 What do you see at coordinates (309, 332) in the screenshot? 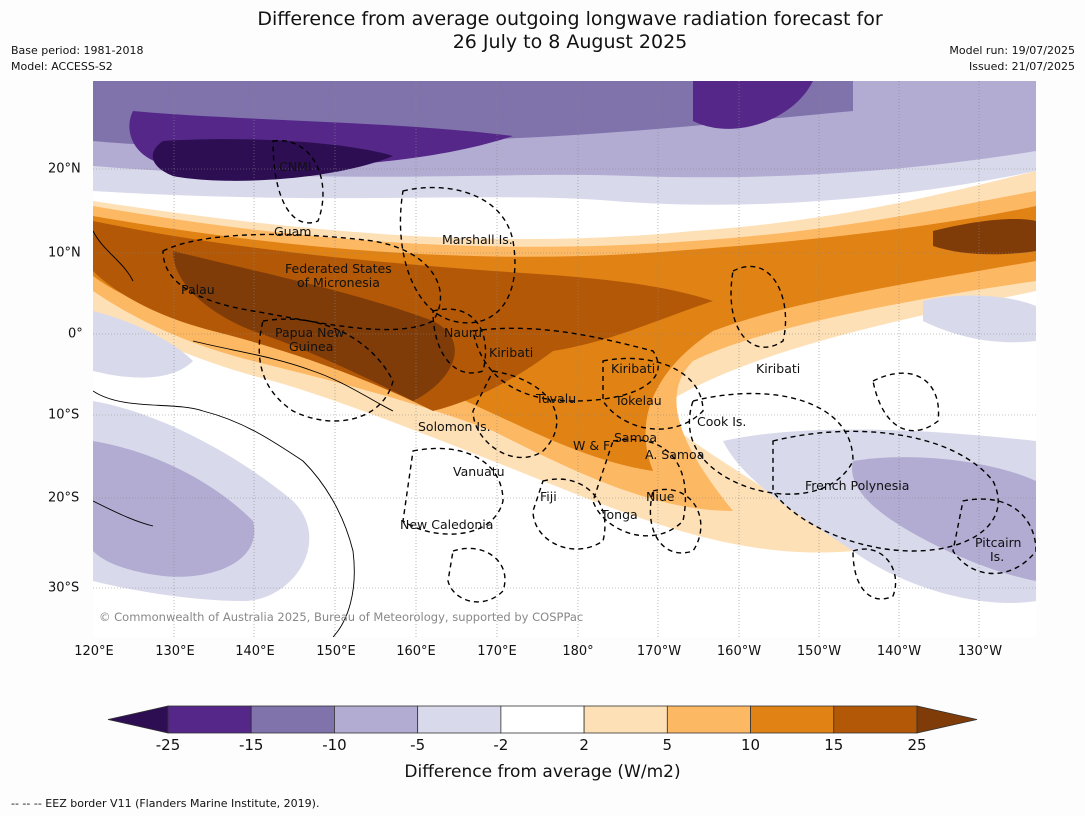
I see `place-png-1: Papua New` at bounding box center [309, 332].